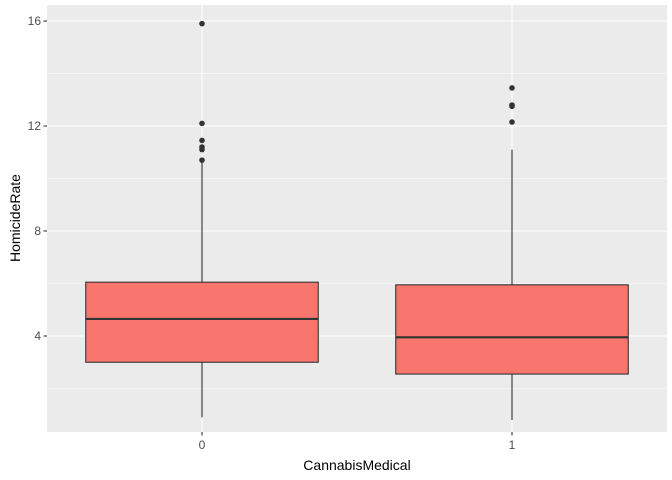  Describe the element at coordinates (512, 445) in the screenshot. I see `x-tick-label: 1` at that location.